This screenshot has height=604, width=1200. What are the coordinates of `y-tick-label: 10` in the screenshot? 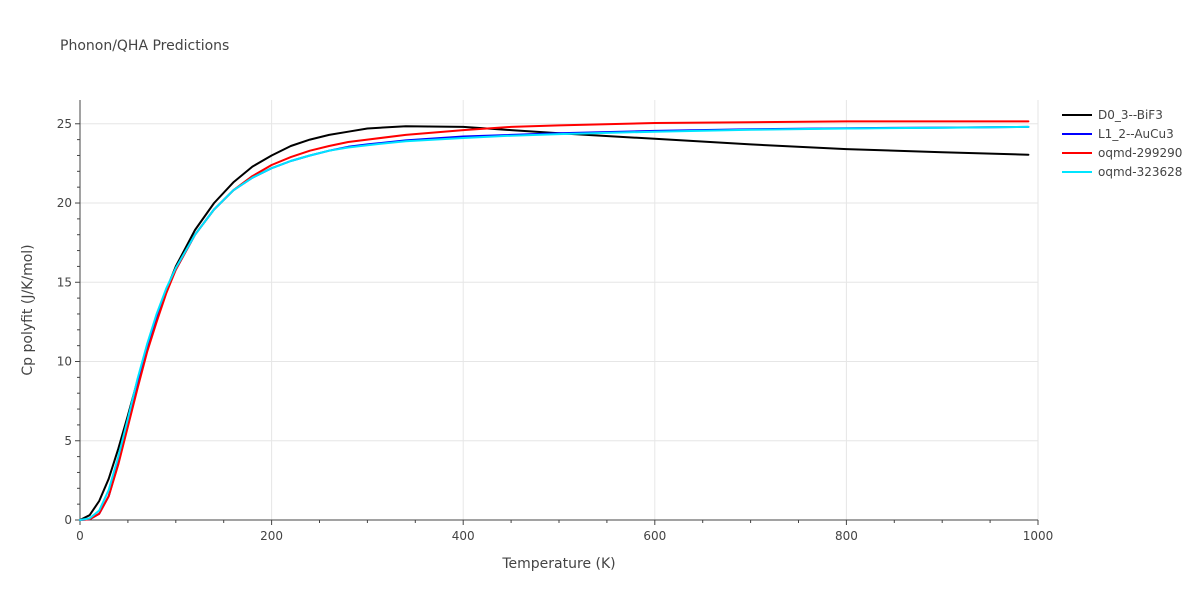 It's located at (64, 362).